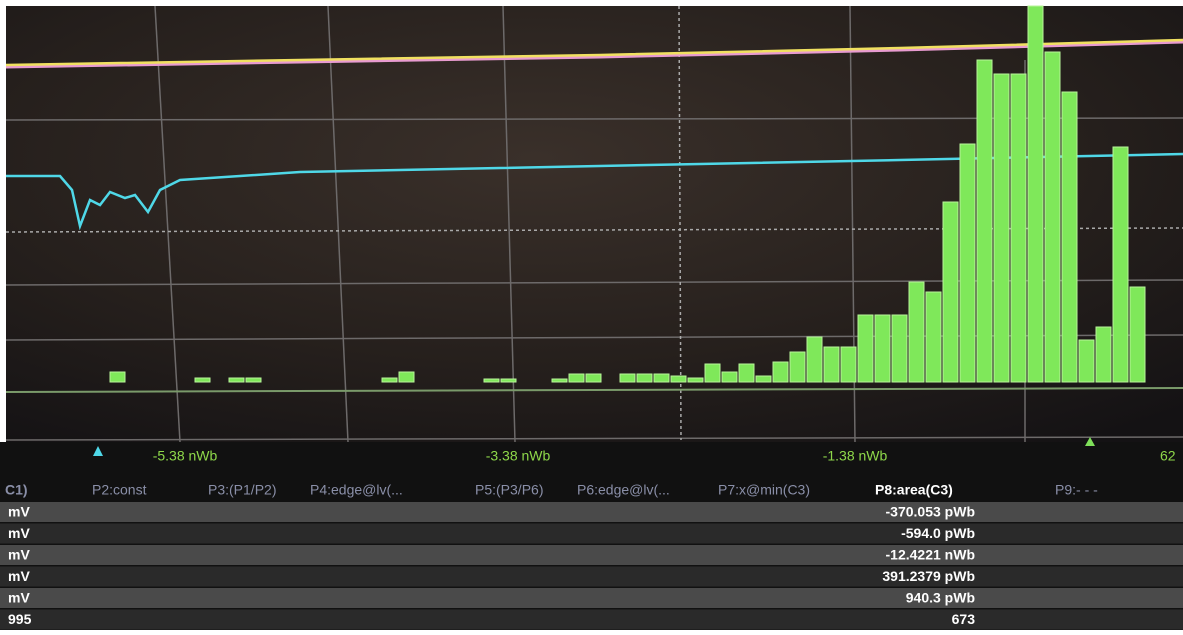 This screenshot has height=635, width=1183. I want to click on row-unit: 995, so click(20, 619).